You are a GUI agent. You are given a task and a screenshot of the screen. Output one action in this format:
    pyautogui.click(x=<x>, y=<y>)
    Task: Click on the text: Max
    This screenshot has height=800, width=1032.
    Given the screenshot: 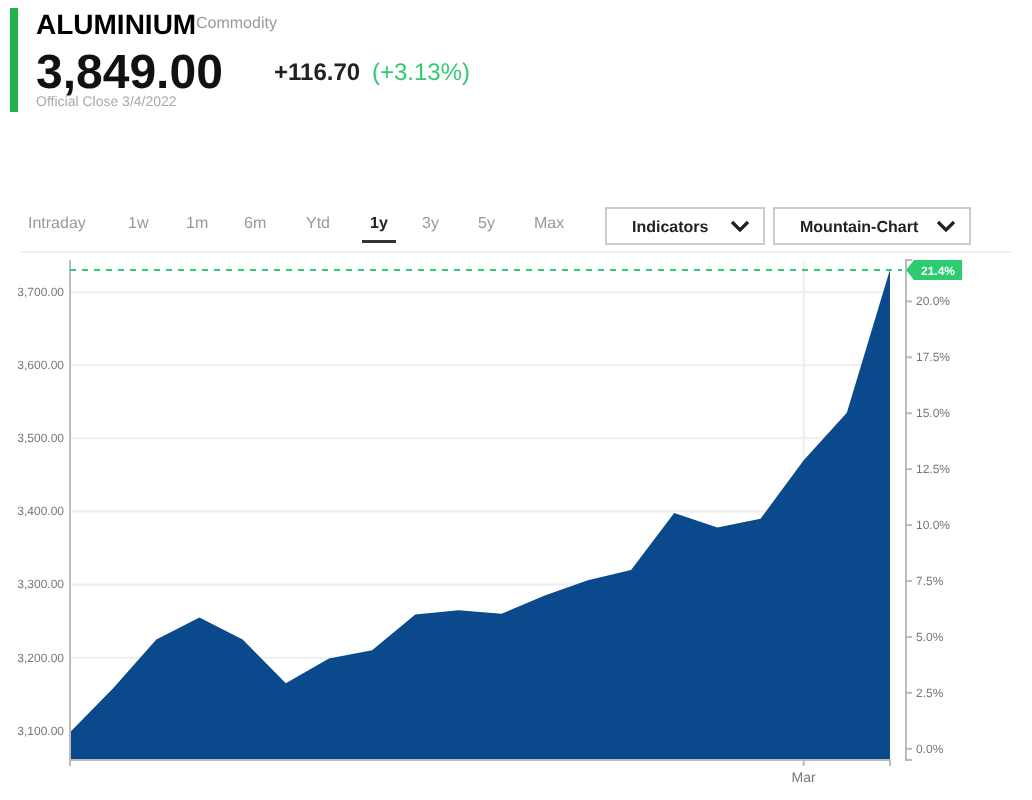 What is the action you would take?
    pyautogui.click(x=549, y=223)
    